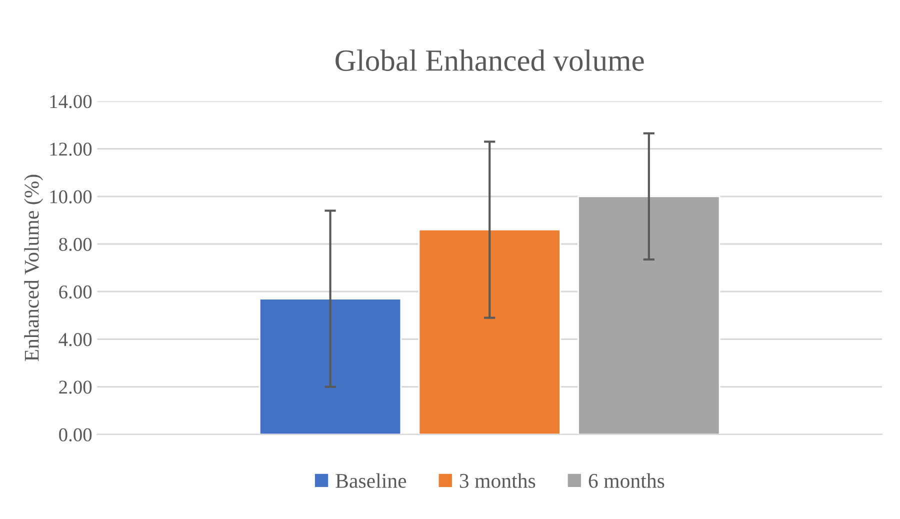  I want to click on legend-label: 3 months, so click(498, 480).